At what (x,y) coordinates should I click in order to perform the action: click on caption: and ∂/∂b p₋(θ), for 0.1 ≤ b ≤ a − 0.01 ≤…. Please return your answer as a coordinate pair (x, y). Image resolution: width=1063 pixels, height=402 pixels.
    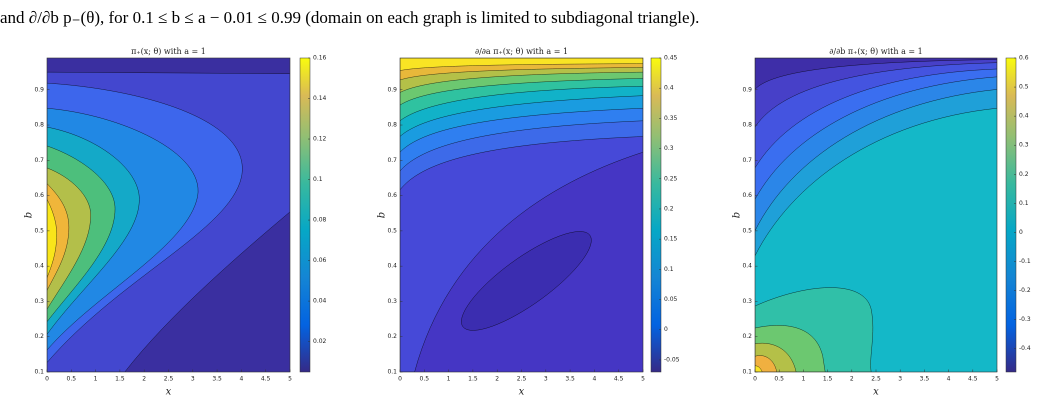
    Looking at the image, I should click on (350, 17).